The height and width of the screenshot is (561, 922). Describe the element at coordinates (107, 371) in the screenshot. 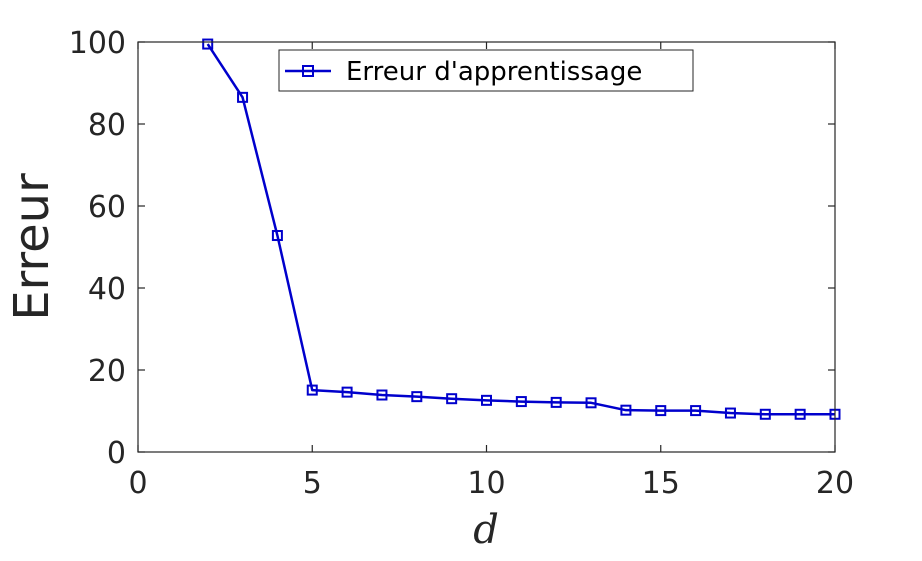

I see `y-tick-label: 20` at that location.